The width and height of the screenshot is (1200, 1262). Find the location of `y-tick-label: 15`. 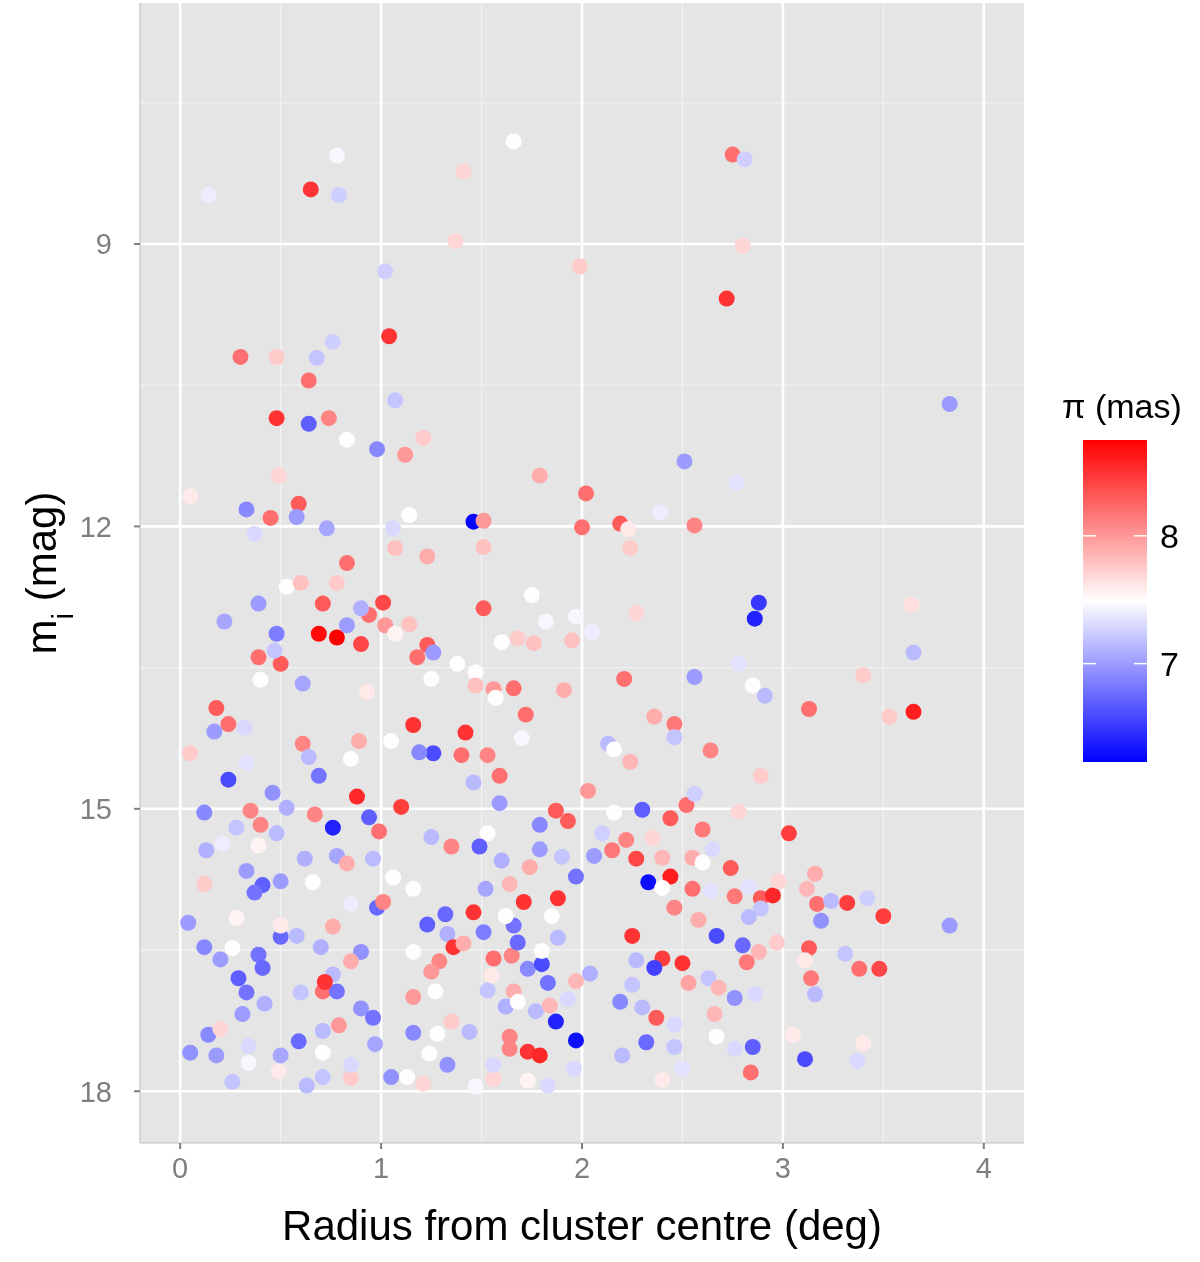

y-tick-label: 15 is located at coordinates (95, 809).